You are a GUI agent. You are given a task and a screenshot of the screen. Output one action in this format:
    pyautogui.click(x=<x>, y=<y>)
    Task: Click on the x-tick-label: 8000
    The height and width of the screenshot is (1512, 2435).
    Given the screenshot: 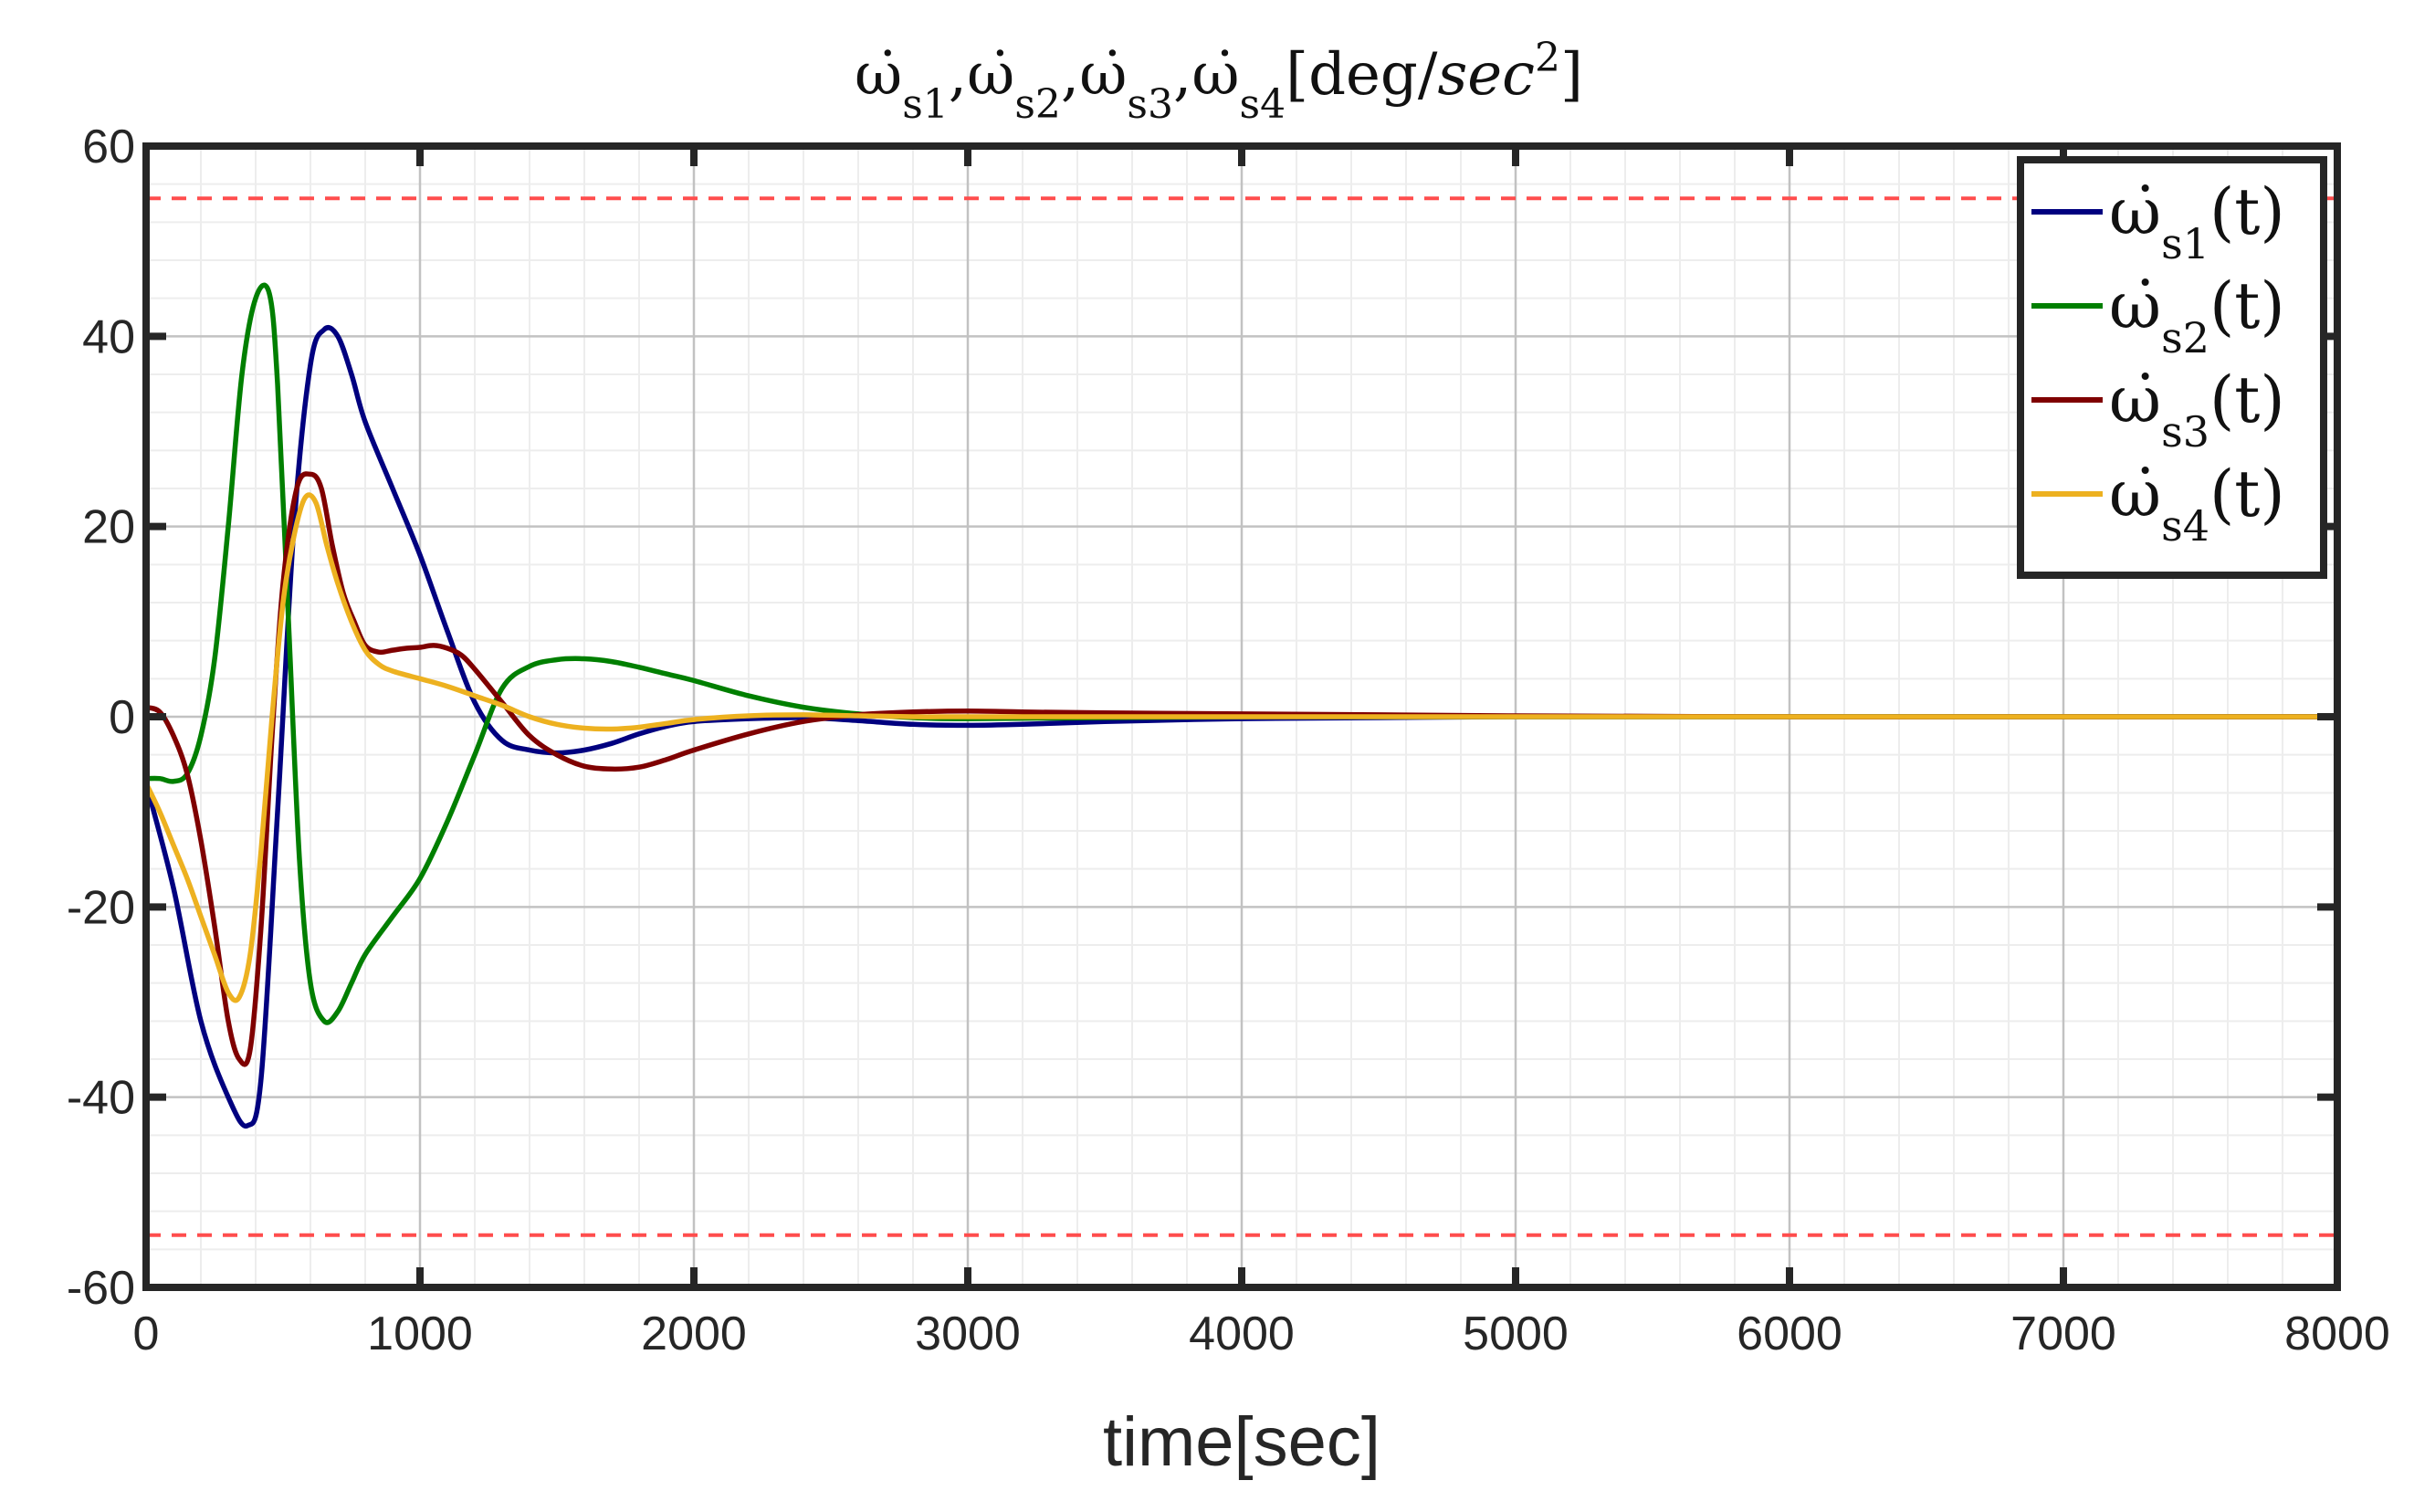 What is the action you would take?
    pyautogui.click(x=2337, y=1334)
    